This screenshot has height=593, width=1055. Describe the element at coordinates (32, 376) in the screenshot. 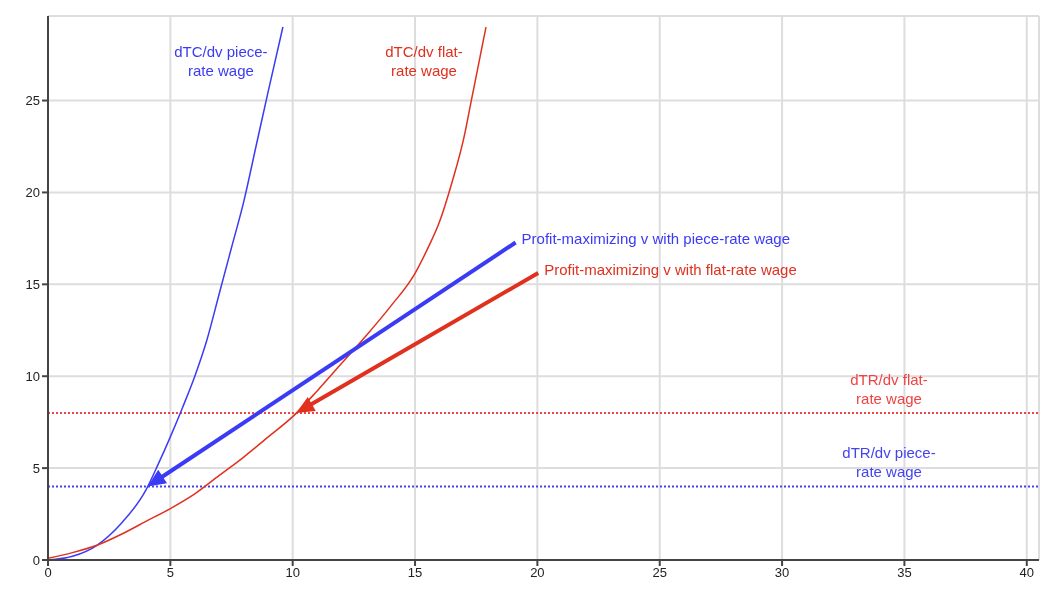

I see `y-tick-label: 10` at that location.